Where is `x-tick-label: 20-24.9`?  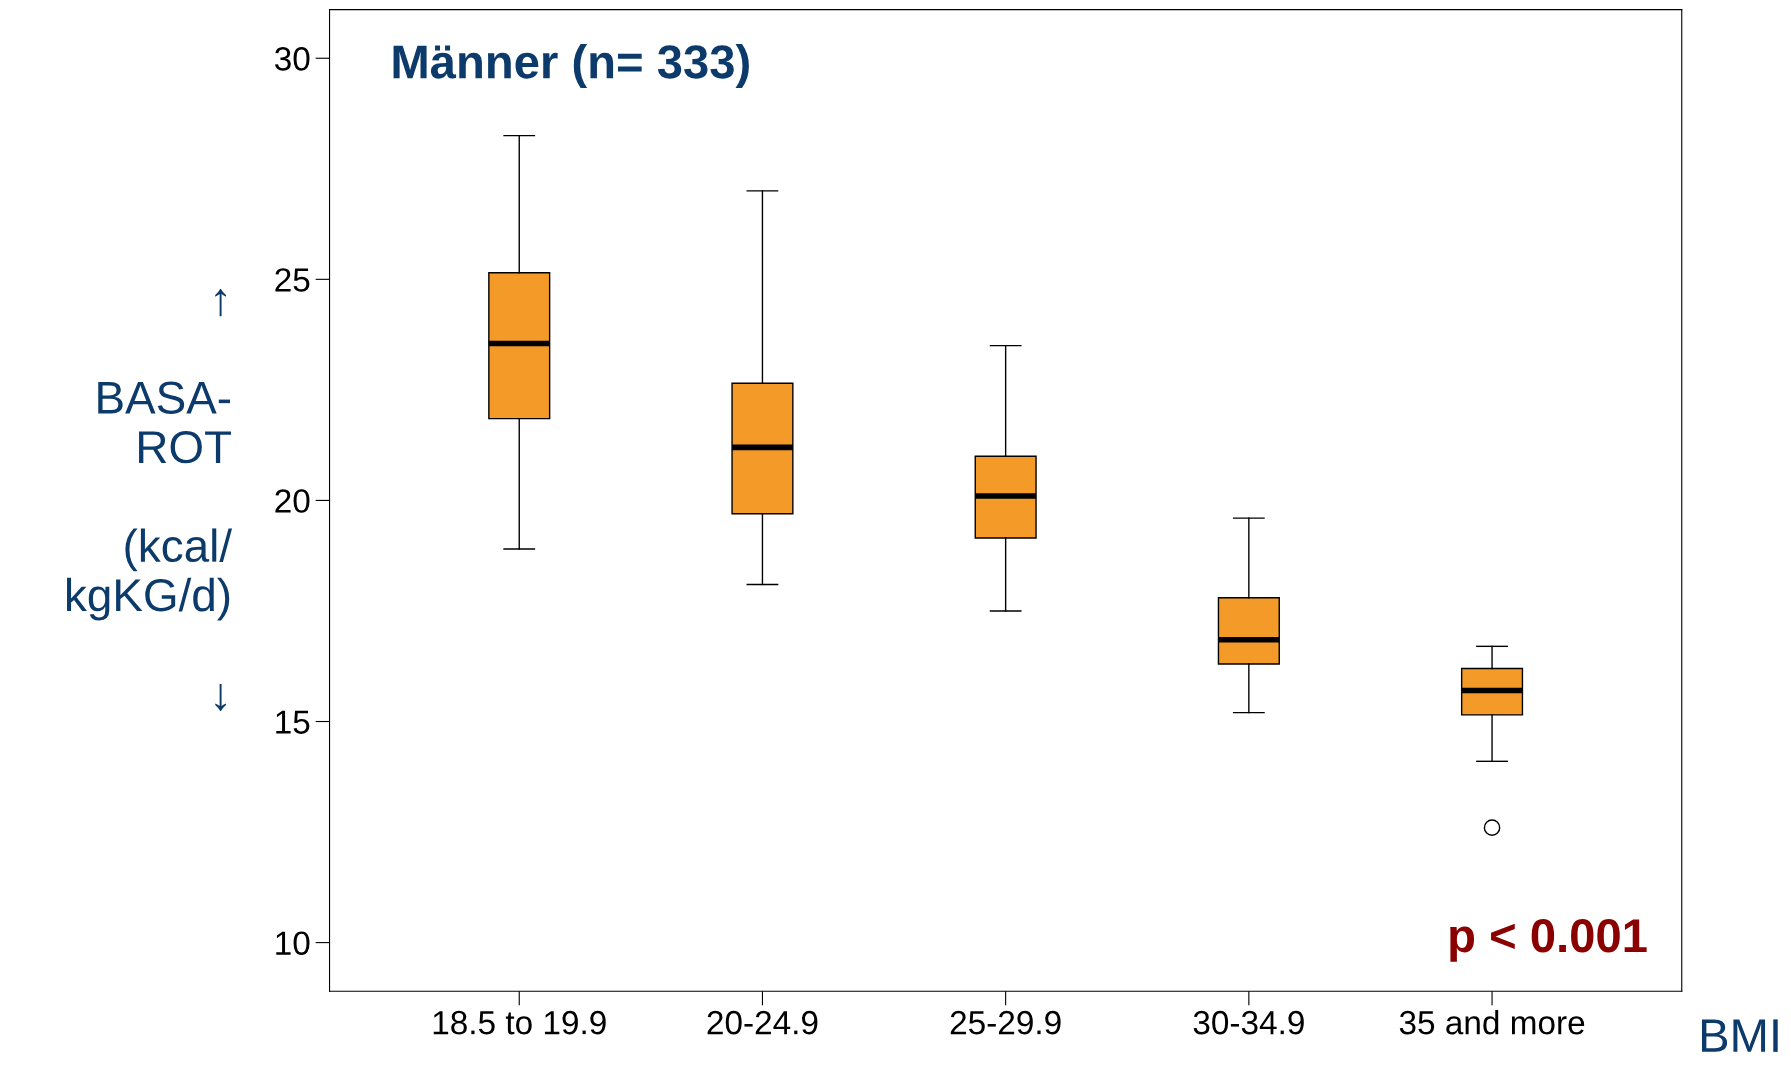
x-tick-label: 20-24.9 is located at coordinates (762, 1022).